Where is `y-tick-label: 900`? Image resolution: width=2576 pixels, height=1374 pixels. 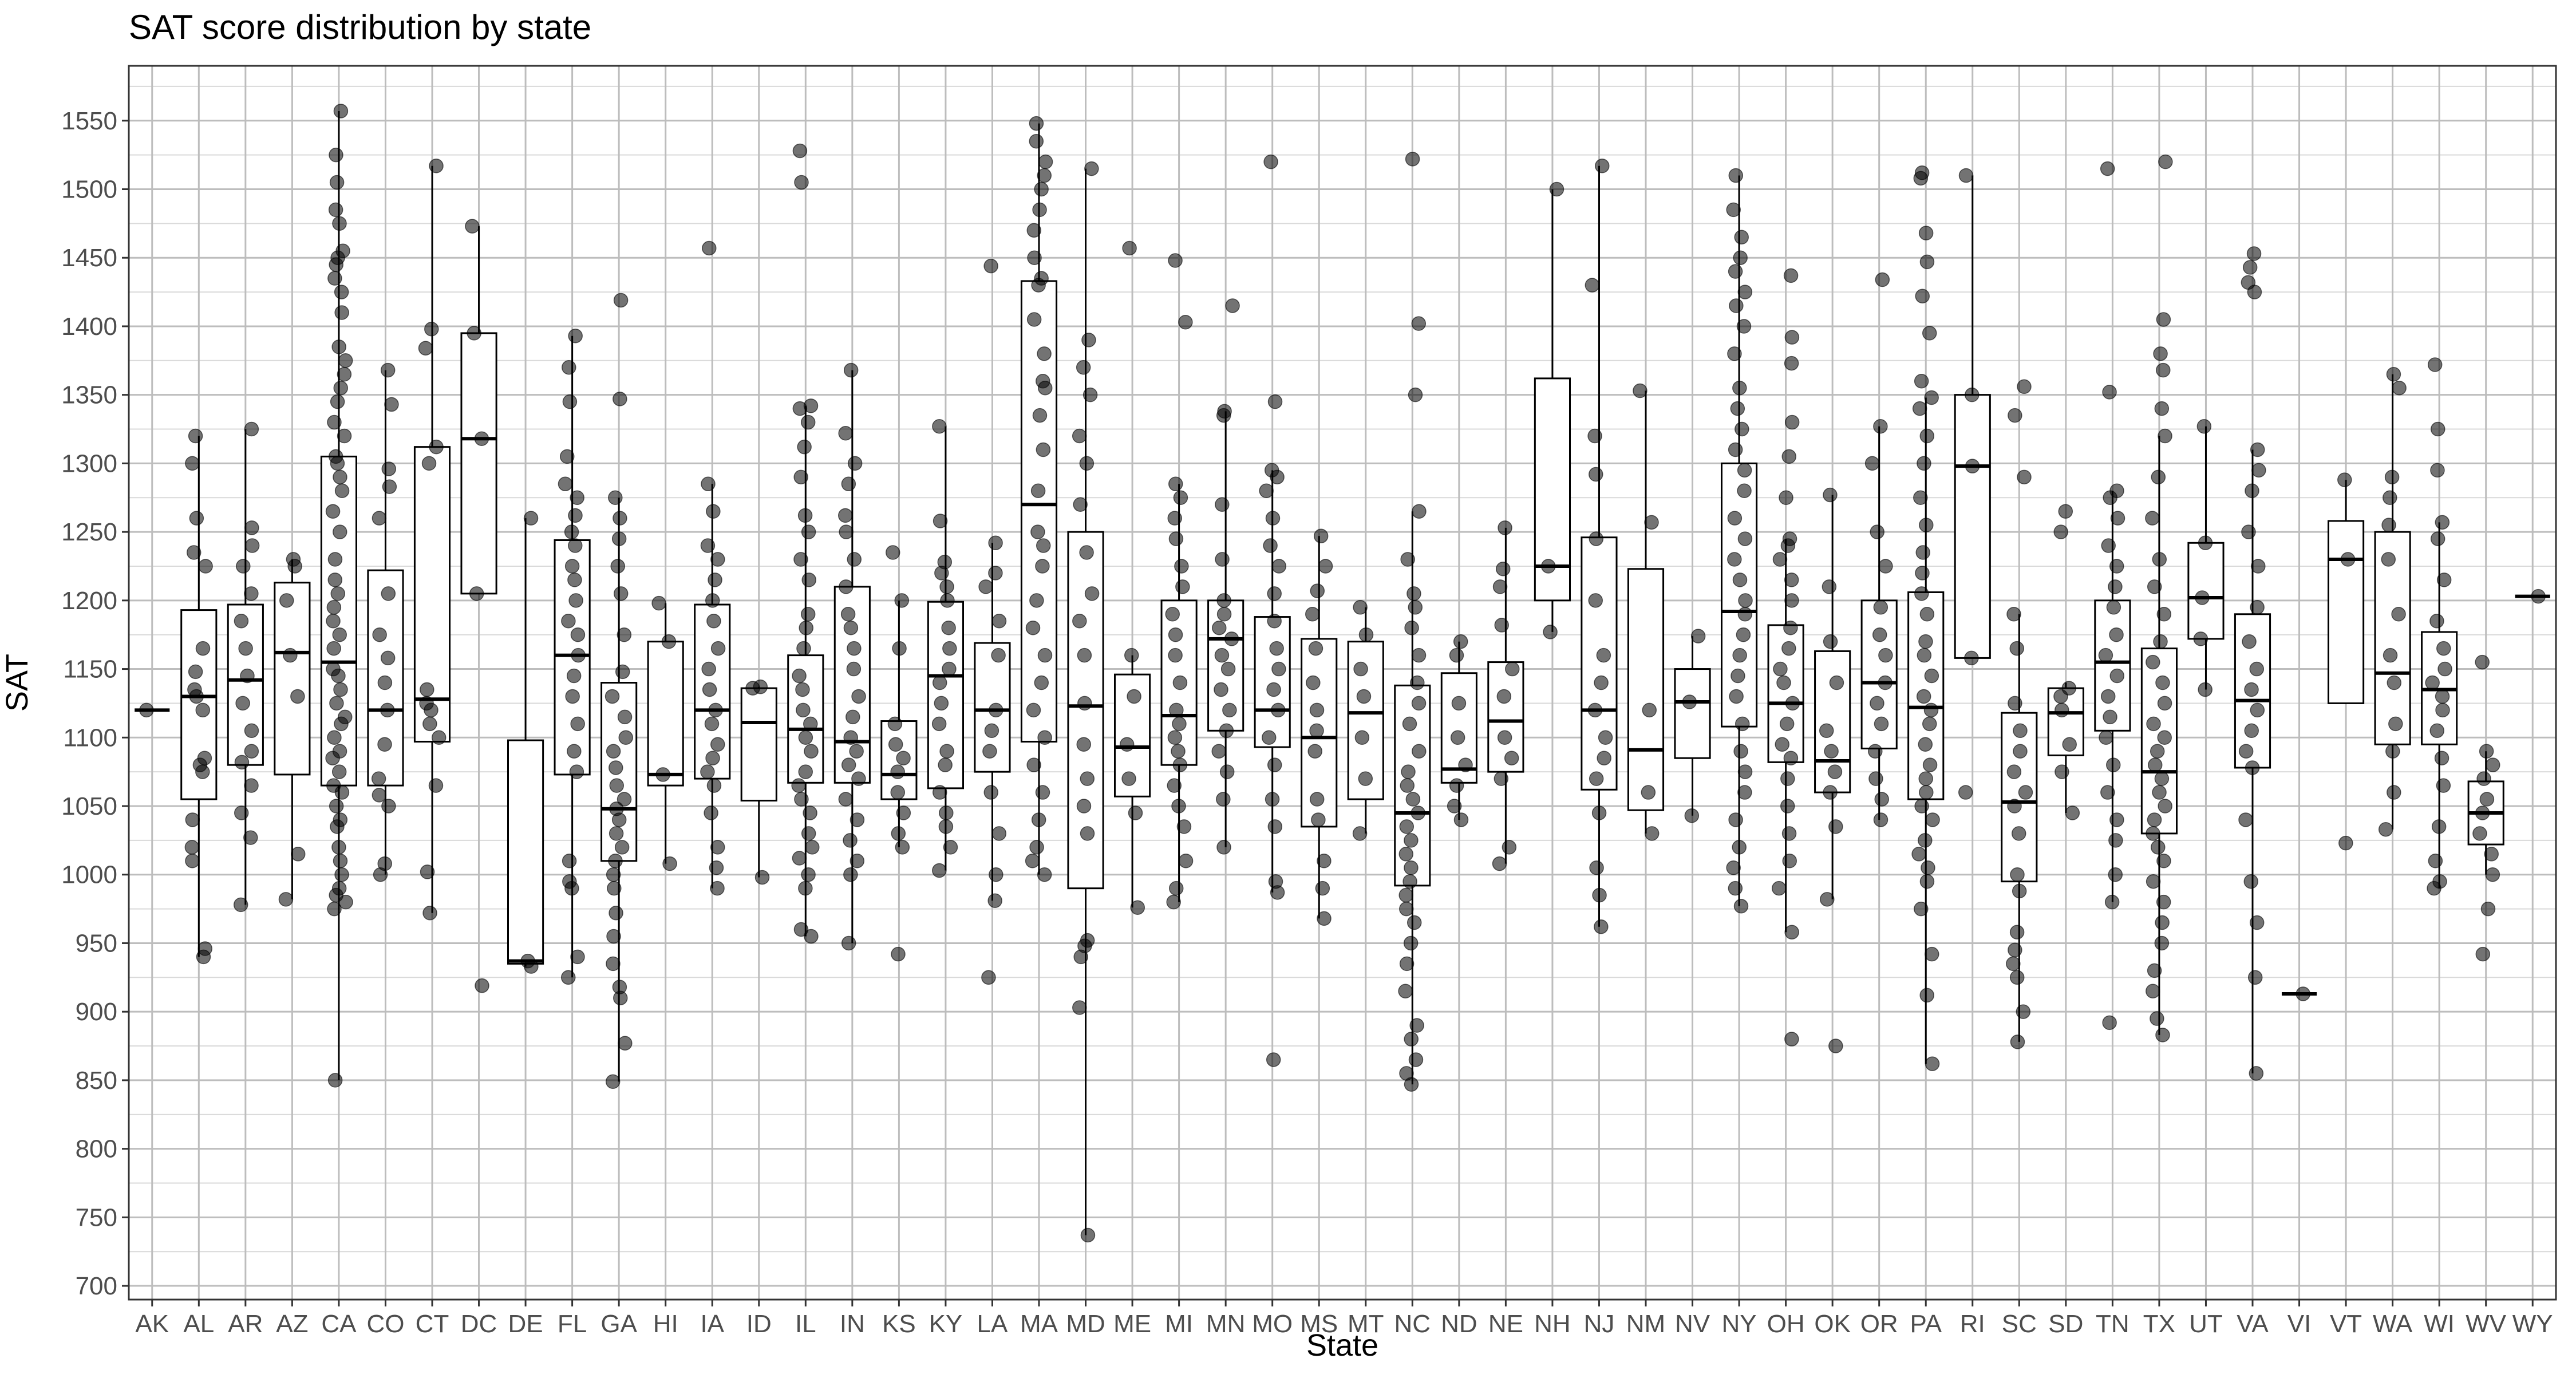
y-tick-label: 900 is located at coordinates (96, 1012).